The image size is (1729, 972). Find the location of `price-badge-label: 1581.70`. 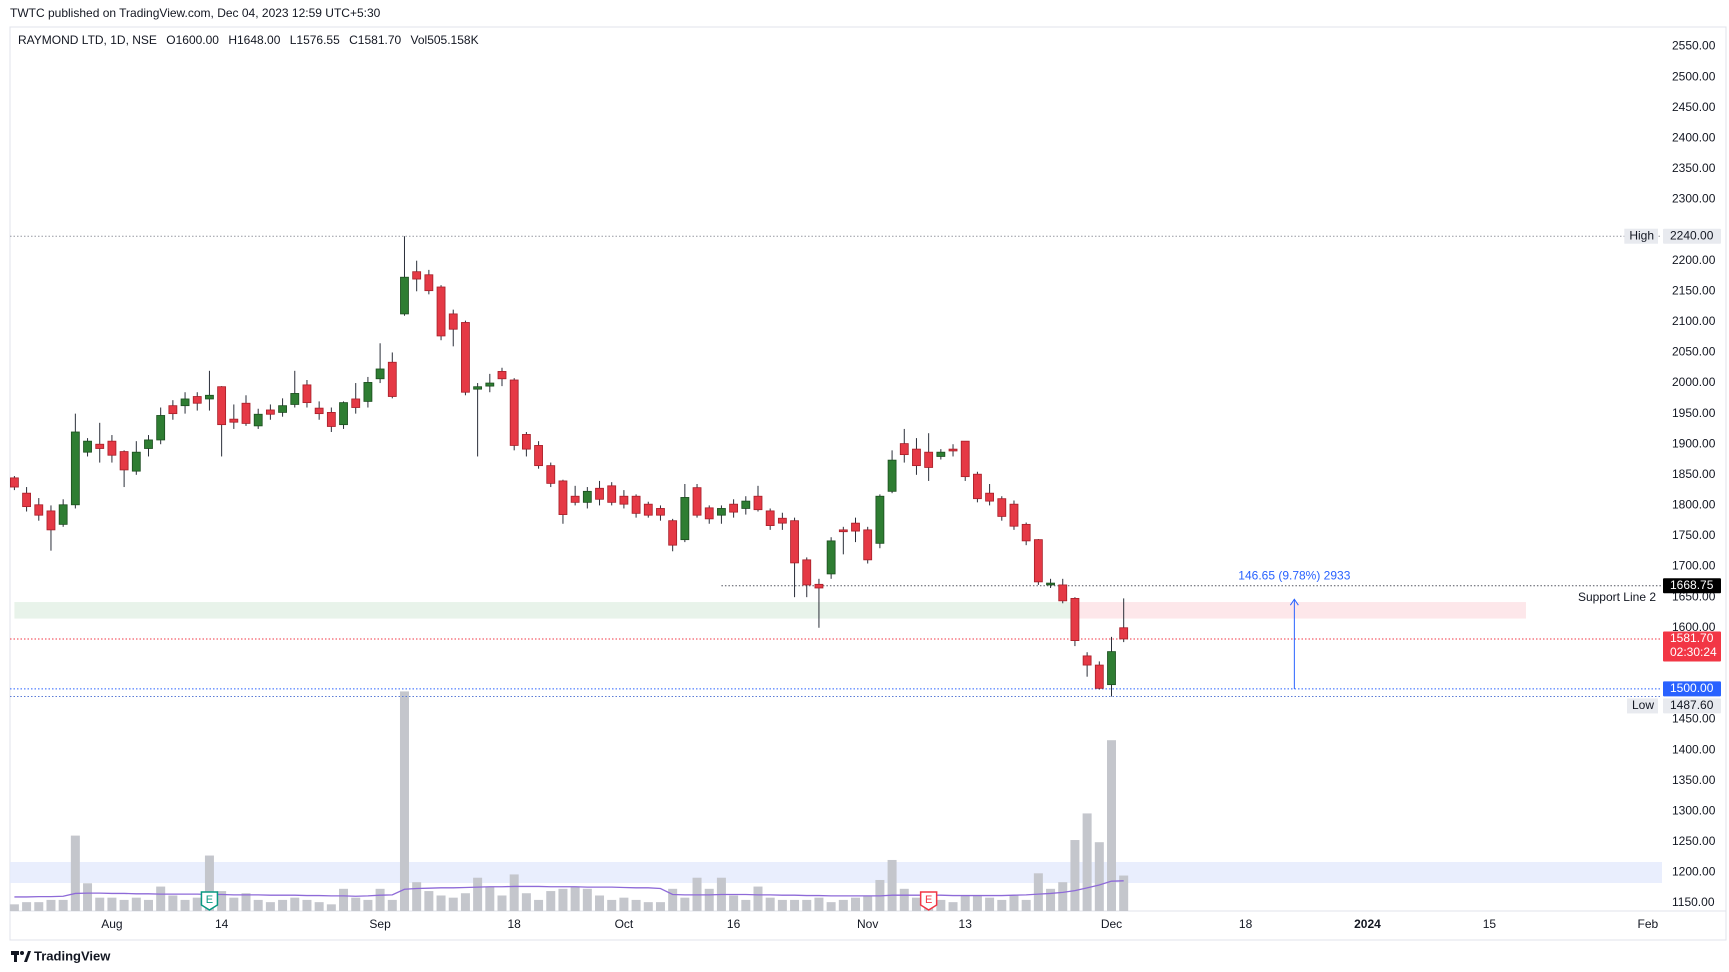

price-badge-label: 1581.70 is located at coordinates (1692, 638).